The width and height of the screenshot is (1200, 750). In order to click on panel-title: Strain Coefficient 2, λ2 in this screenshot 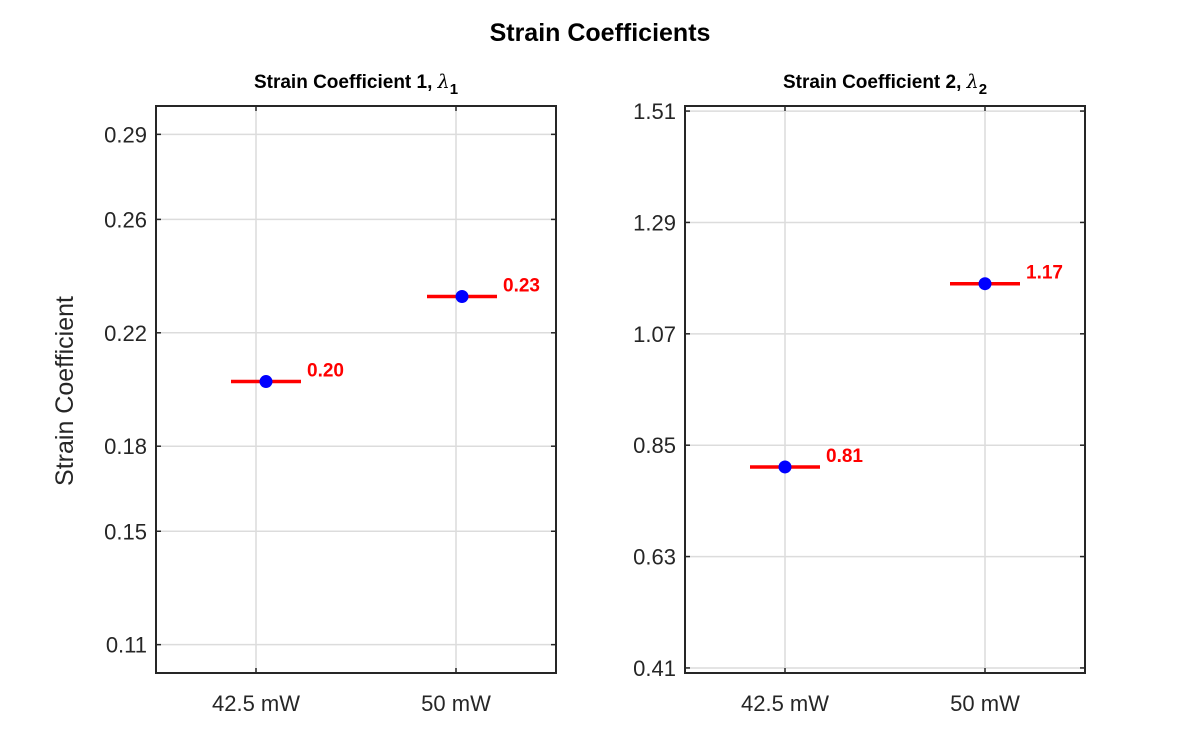, I will do `click(885, 84)`.